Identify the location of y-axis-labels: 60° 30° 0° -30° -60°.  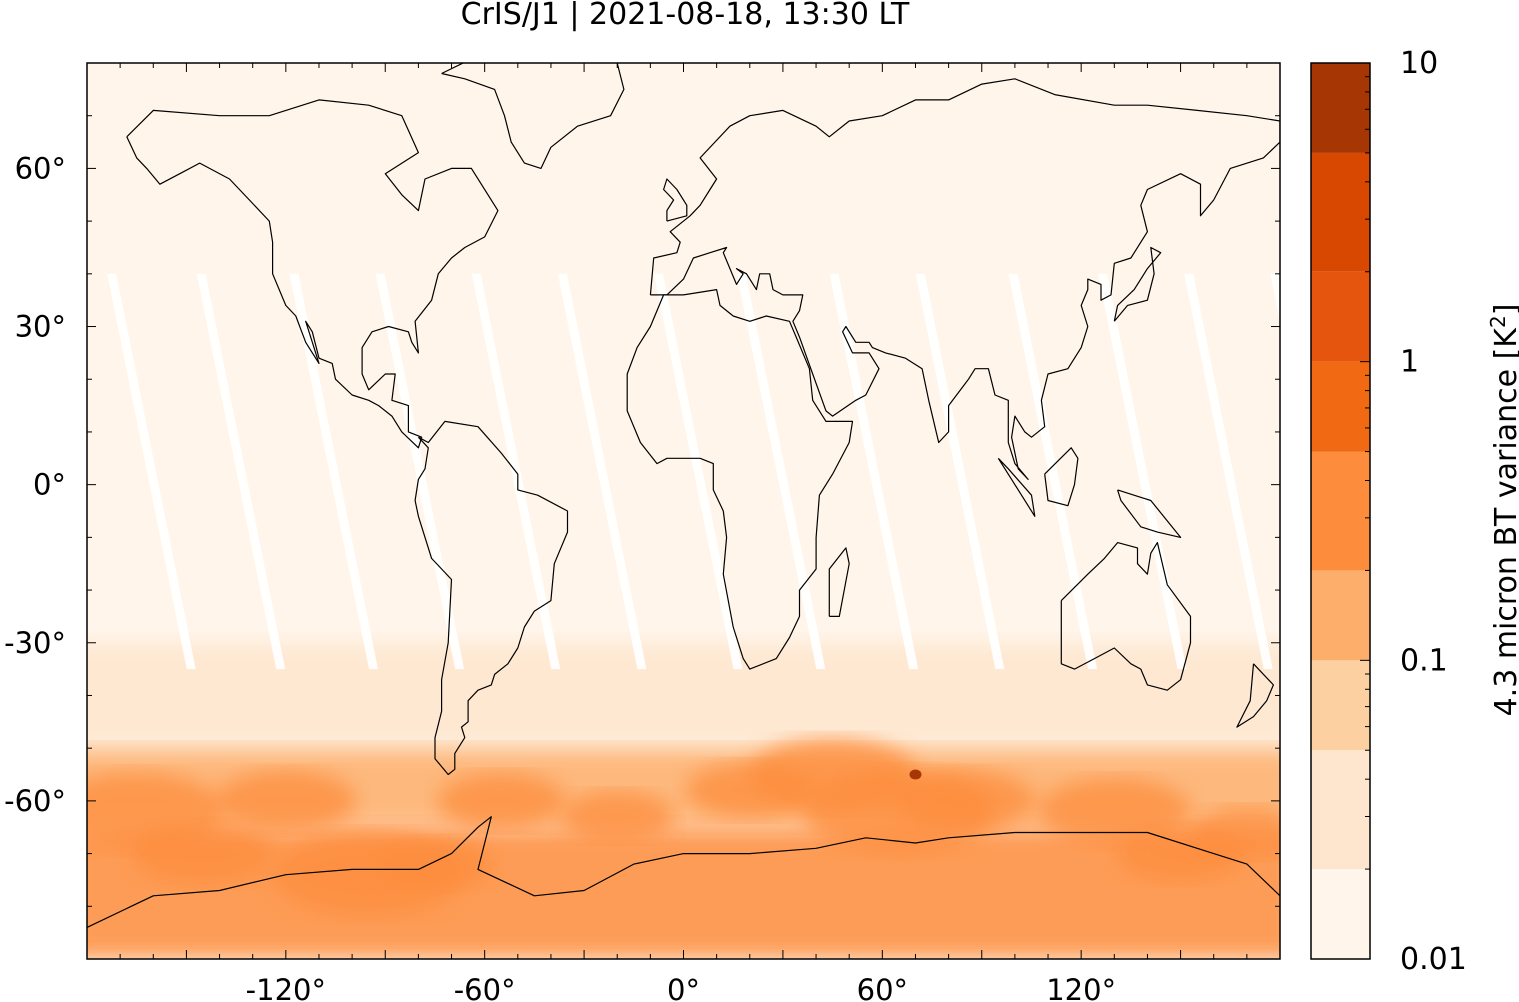
(35, 484).